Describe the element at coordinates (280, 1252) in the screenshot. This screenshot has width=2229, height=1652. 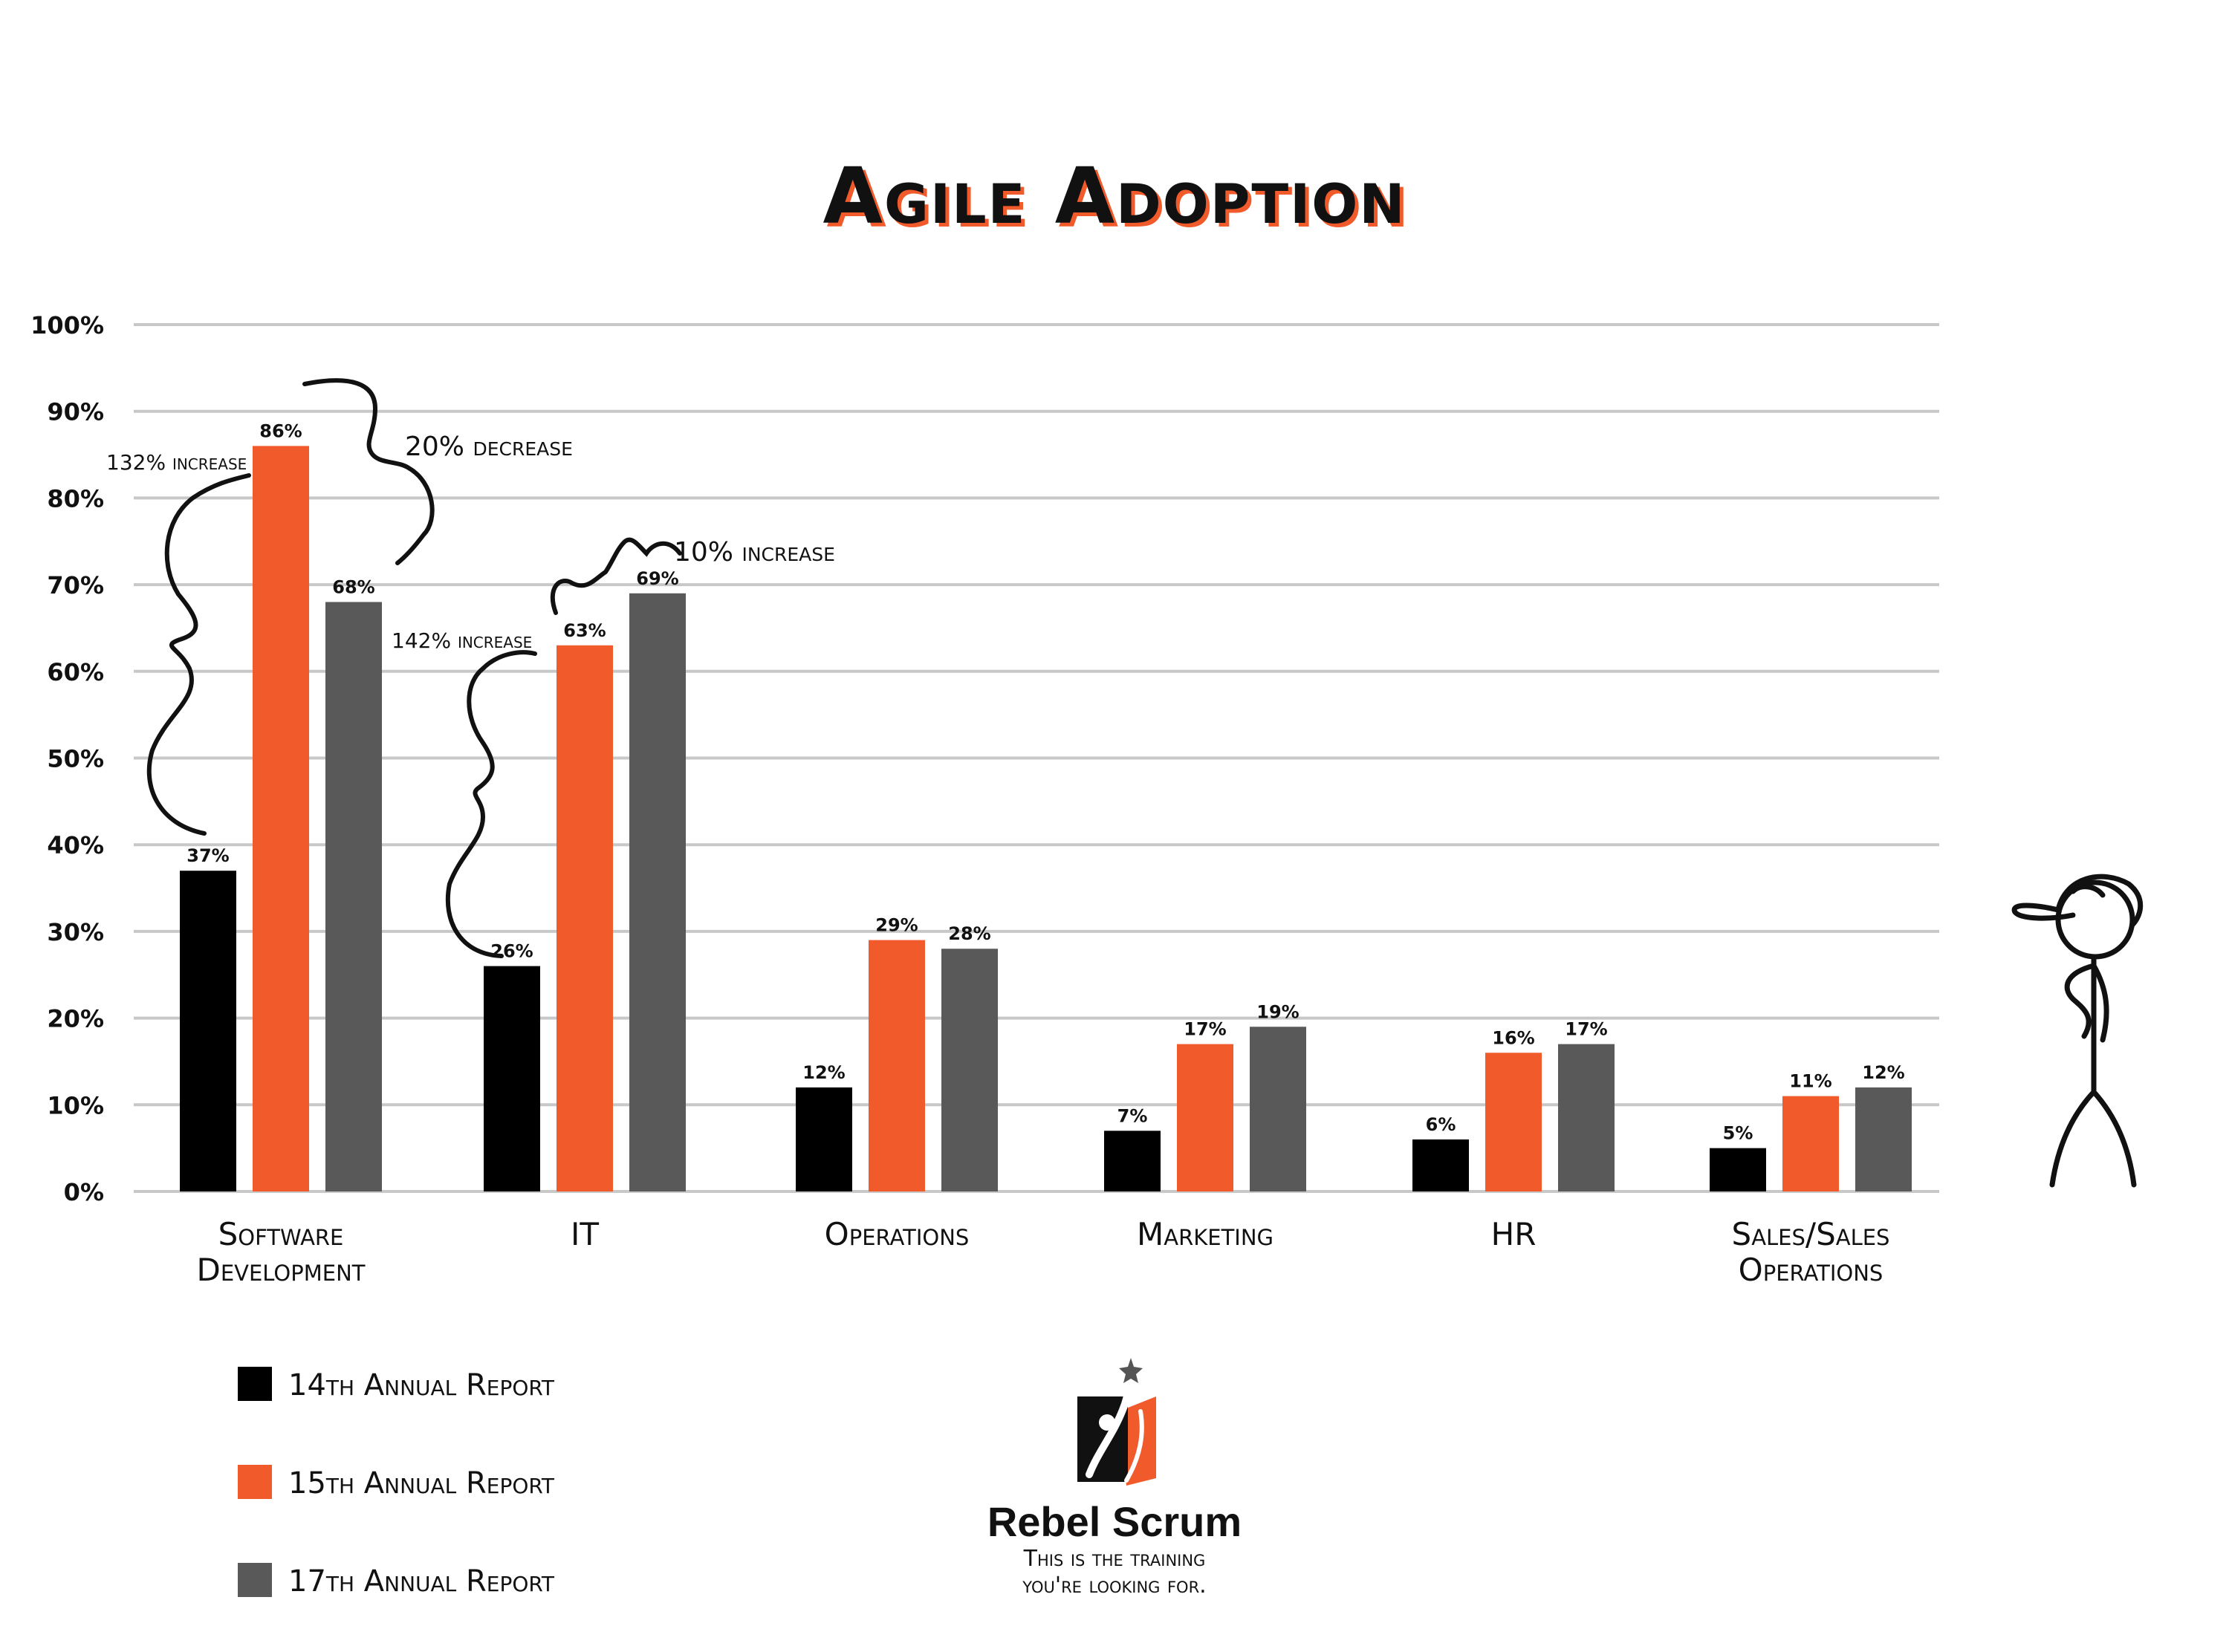
I see `category-label: Software Development` at that location.